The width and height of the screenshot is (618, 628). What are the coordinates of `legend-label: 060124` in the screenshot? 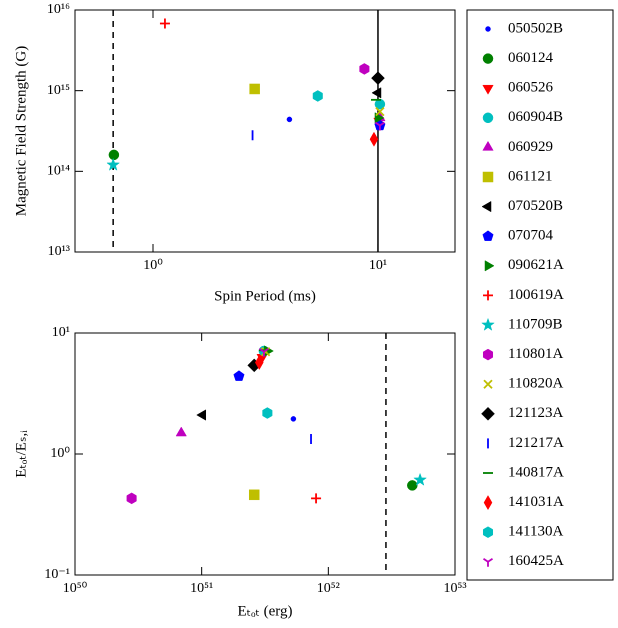 It's located at (531, 58).